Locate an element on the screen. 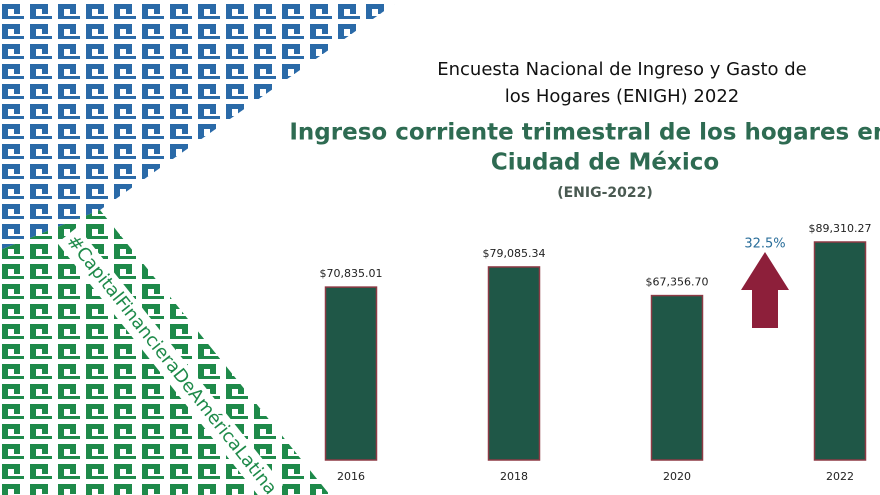 The height and width of the screenshot is (495, 880). x-tick-label: 2016 is located at coordinates (351, 476).